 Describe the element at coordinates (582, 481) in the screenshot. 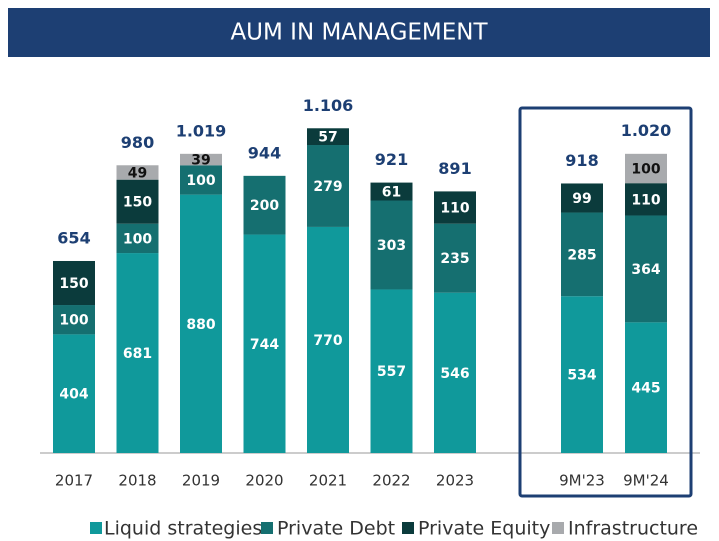

I see `x-tick-label: 9M'23` at that location.